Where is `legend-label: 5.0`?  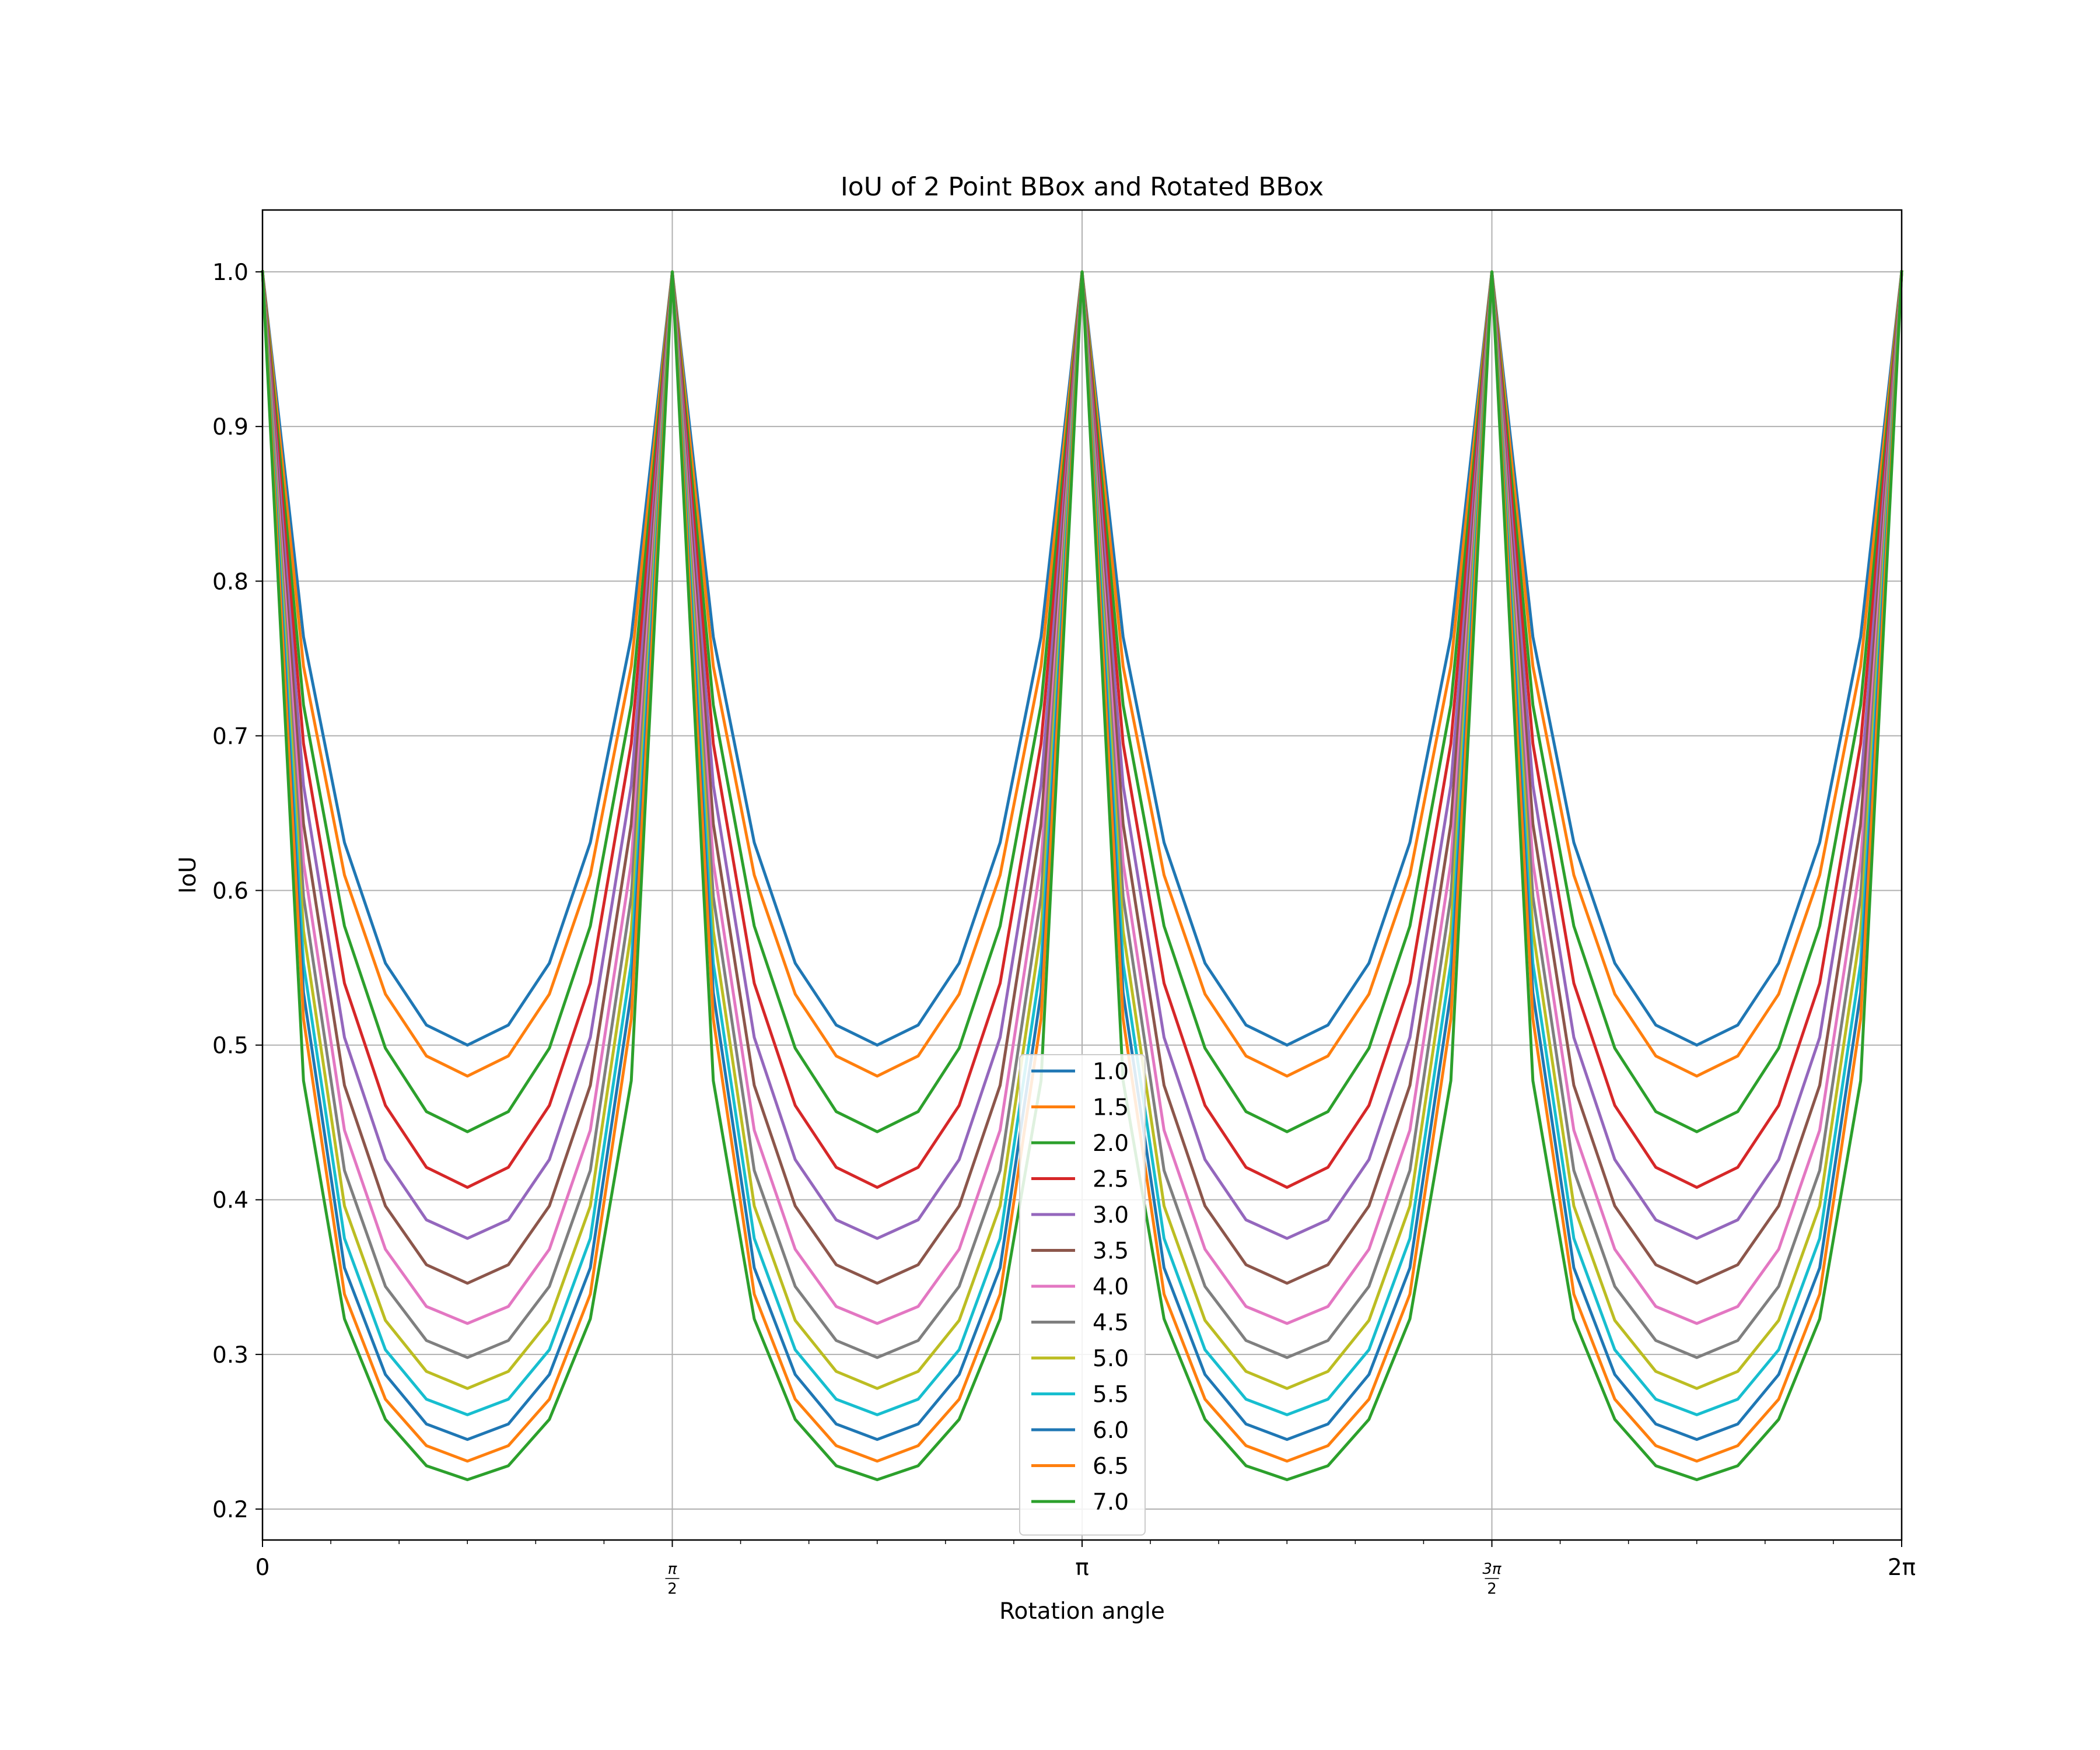
legend-label: 5.0 is located at coordinates (1111, 1359).